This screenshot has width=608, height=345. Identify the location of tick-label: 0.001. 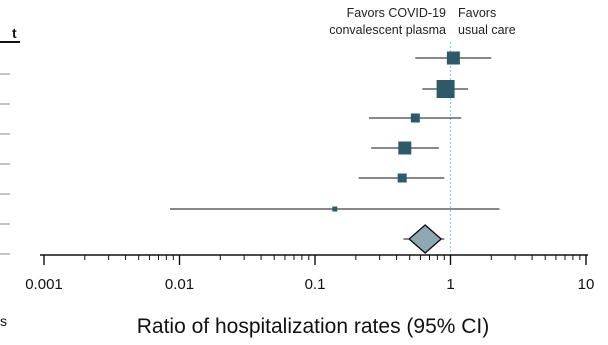
(44, 284).